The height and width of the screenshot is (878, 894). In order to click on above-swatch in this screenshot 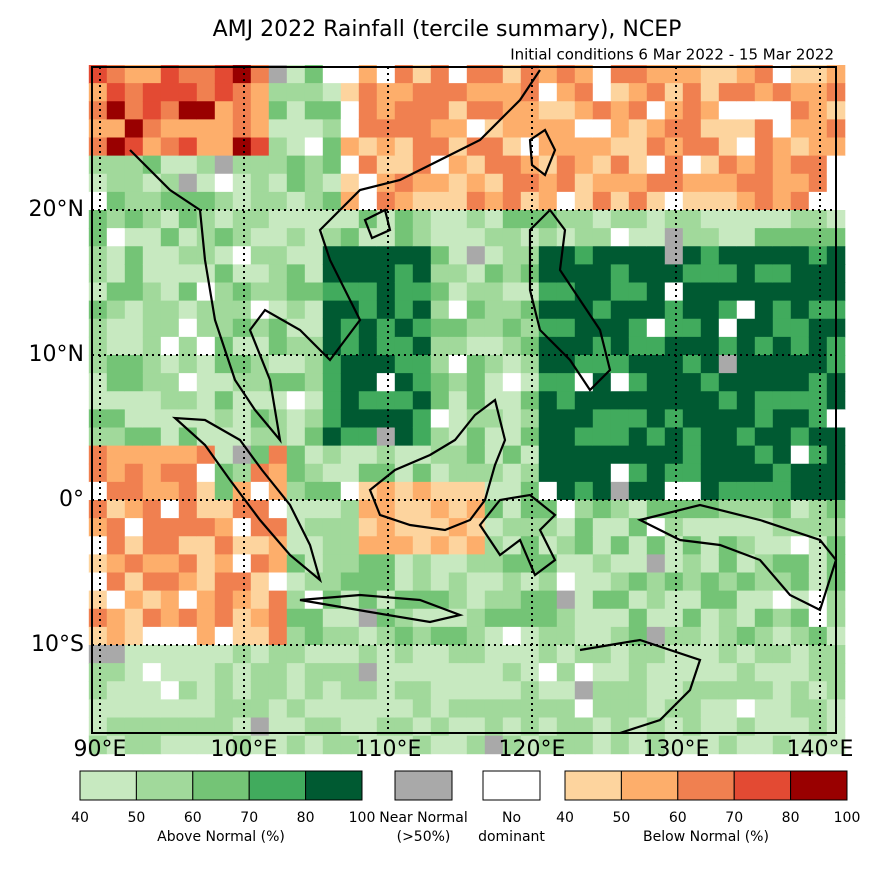, I will do `click(164, 785)`.